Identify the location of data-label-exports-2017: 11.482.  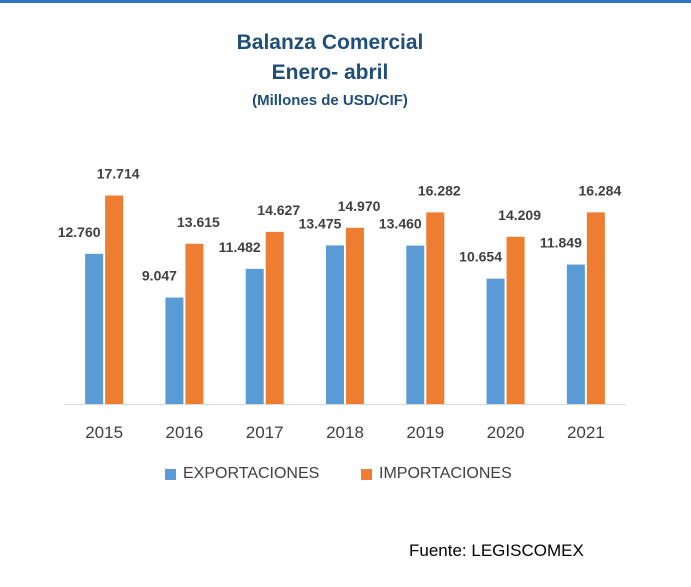
(240, 247).